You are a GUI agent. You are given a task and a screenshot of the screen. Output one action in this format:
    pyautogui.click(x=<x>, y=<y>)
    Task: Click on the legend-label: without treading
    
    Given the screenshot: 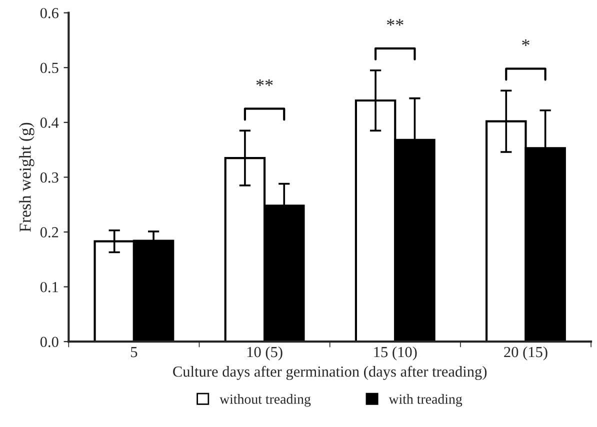 What is the action you would take?
    pyautogui.click(x=265, y=400)
    